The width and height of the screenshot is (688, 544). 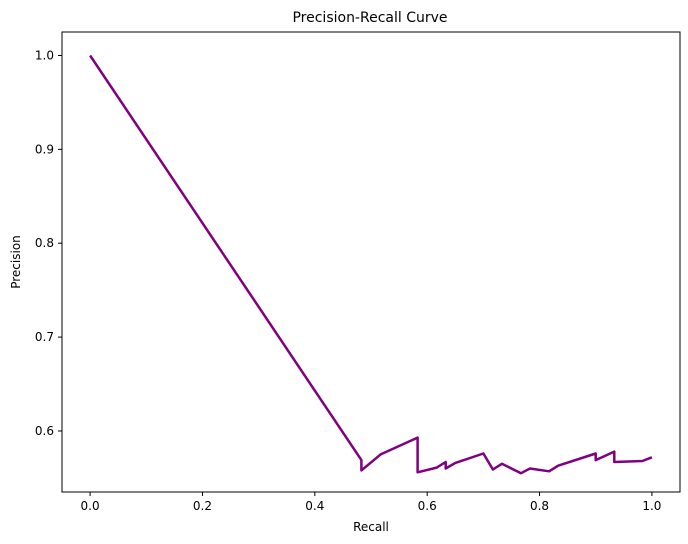 What do you see at coordinates (44, 149) in the screenshot?
I see `y-tick-label: 0.9` at bounding box center [44, 149].